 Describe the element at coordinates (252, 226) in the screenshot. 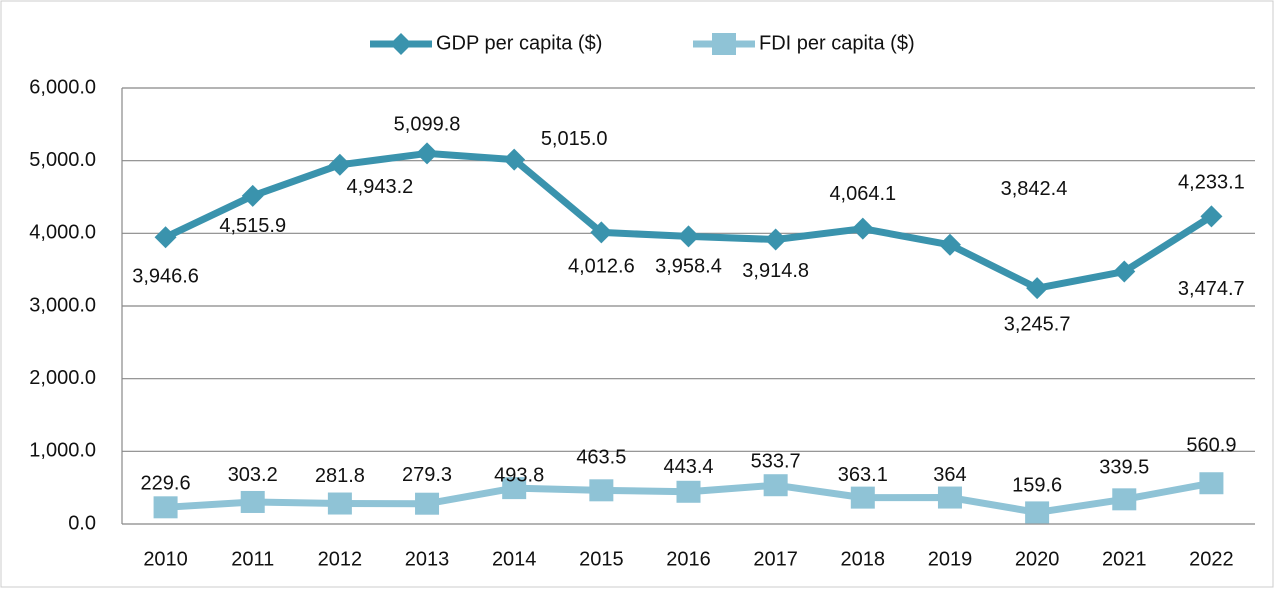

I see `data-label: 4,515.9` at that location.